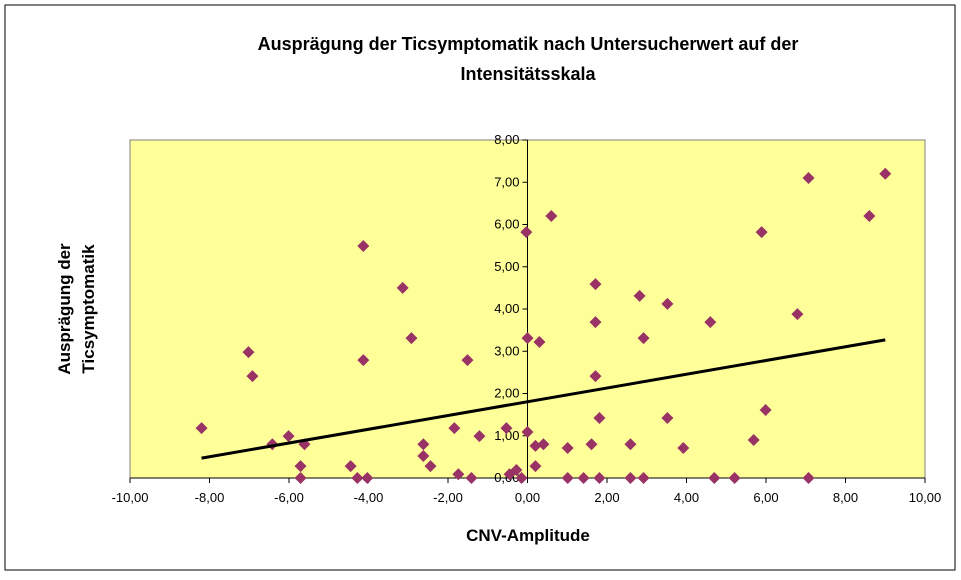 The image size is (961, 580). Describe the element at coordinates (543, 399) in the screenshot. I see `trendline` at that location.